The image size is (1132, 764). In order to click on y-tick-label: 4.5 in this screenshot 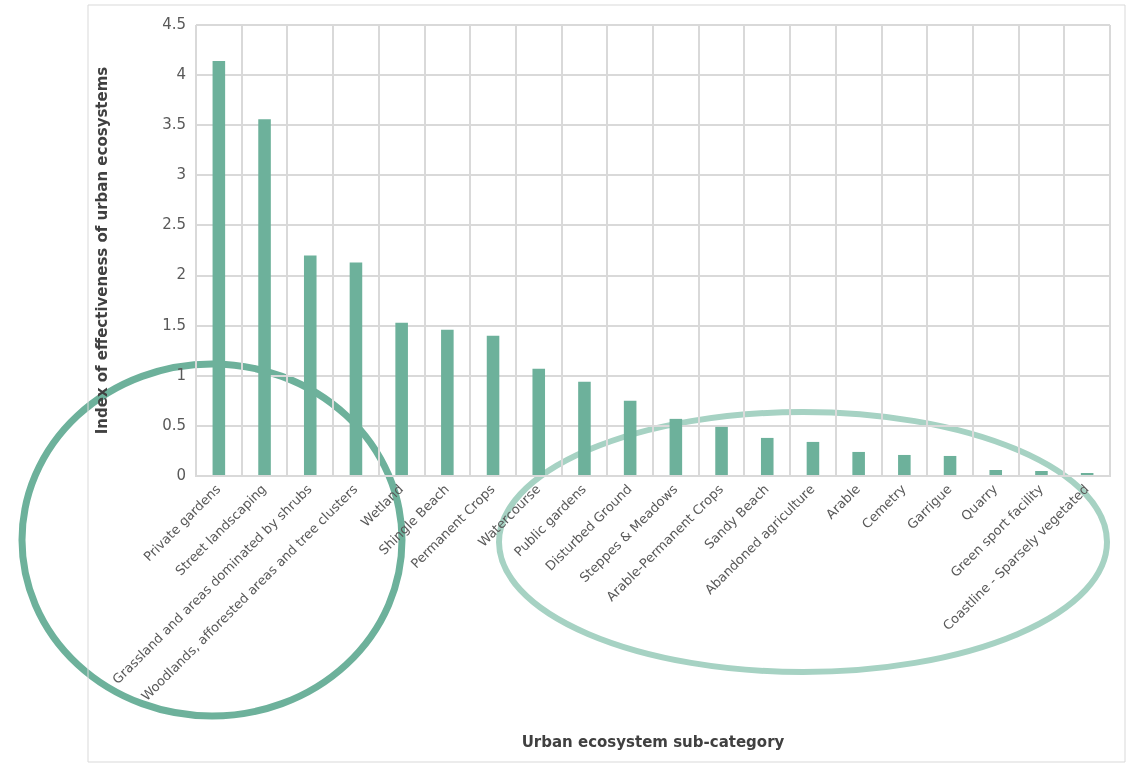, I will do `click(174, 23)`.